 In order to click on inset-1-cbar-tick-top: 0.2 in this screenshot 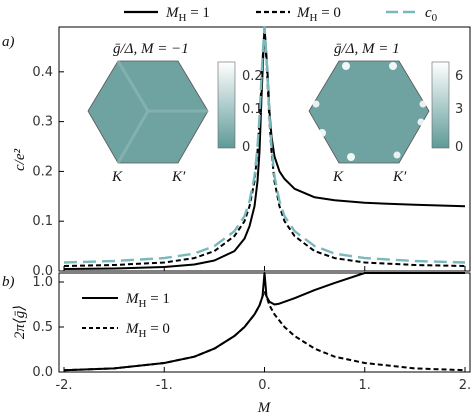, I will do `click(252, 76)`.